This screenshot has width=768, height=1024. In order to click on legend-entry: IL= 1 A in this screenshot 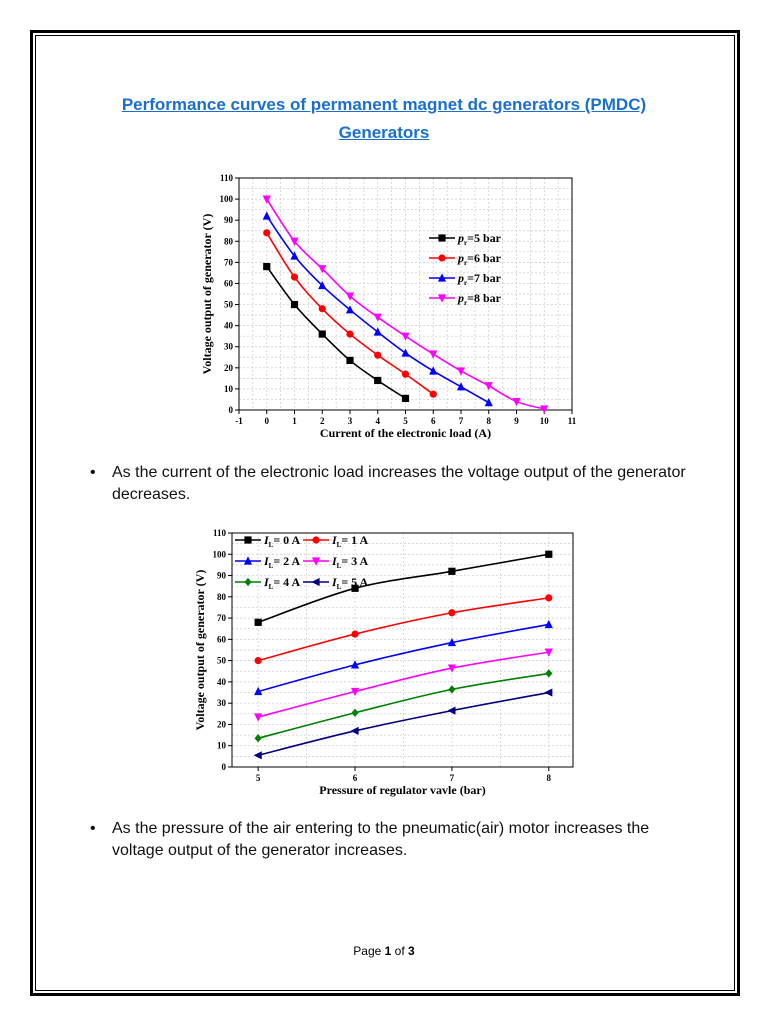, I will do `click(336, 541)`.